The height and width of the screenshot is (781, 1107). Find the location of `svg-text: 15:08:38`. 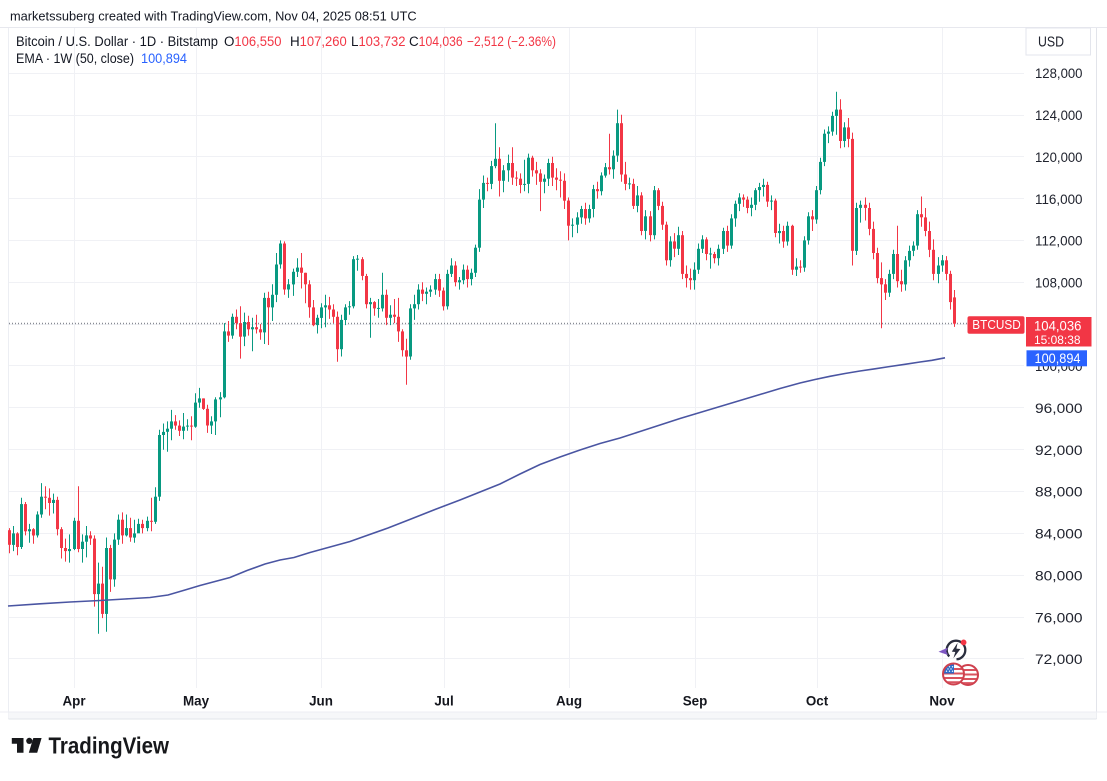

svg-text: 15:08:38 is located at coordinates (1057, 340).